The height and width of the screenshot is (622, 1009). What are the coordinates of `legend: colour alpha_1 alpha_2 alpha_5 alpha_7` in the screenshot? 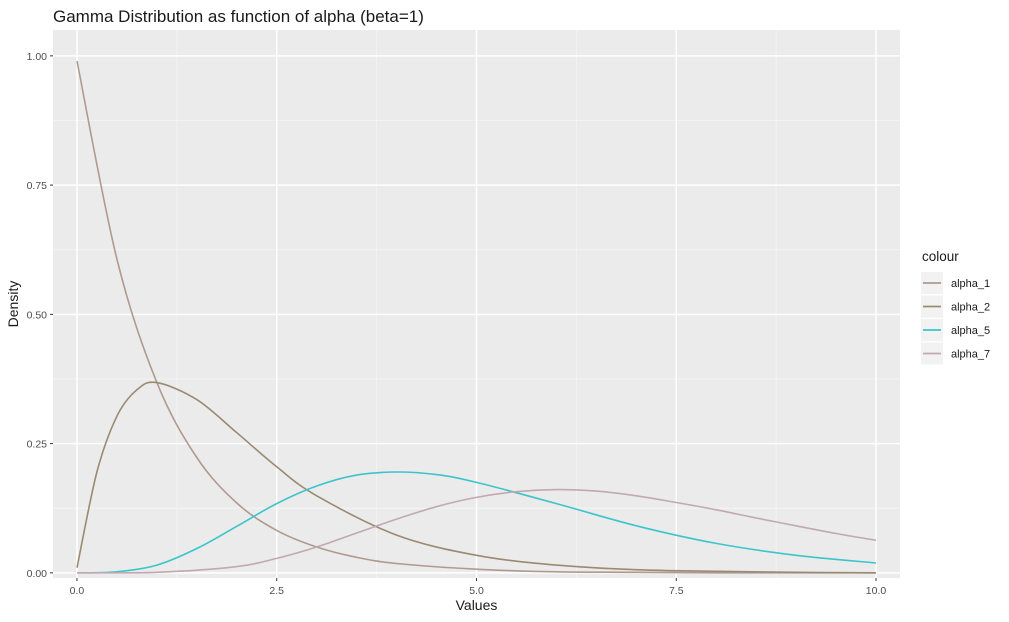 It's located at (955, 307).